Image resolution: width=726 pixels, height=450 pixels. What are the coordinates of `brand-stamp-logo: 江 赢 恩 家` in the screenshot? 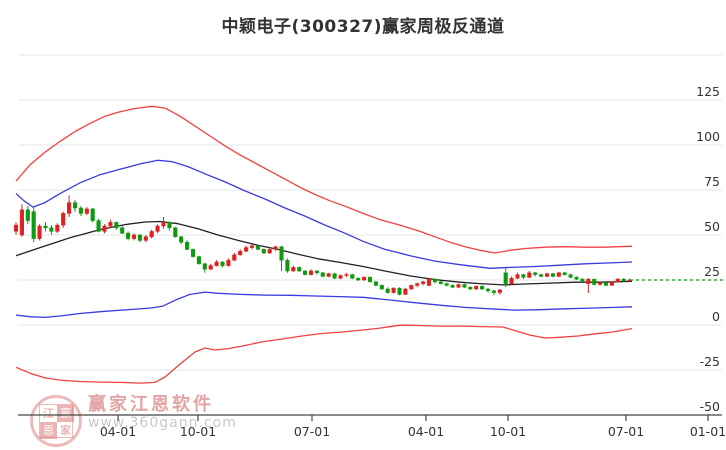 It's located at (56, 421).